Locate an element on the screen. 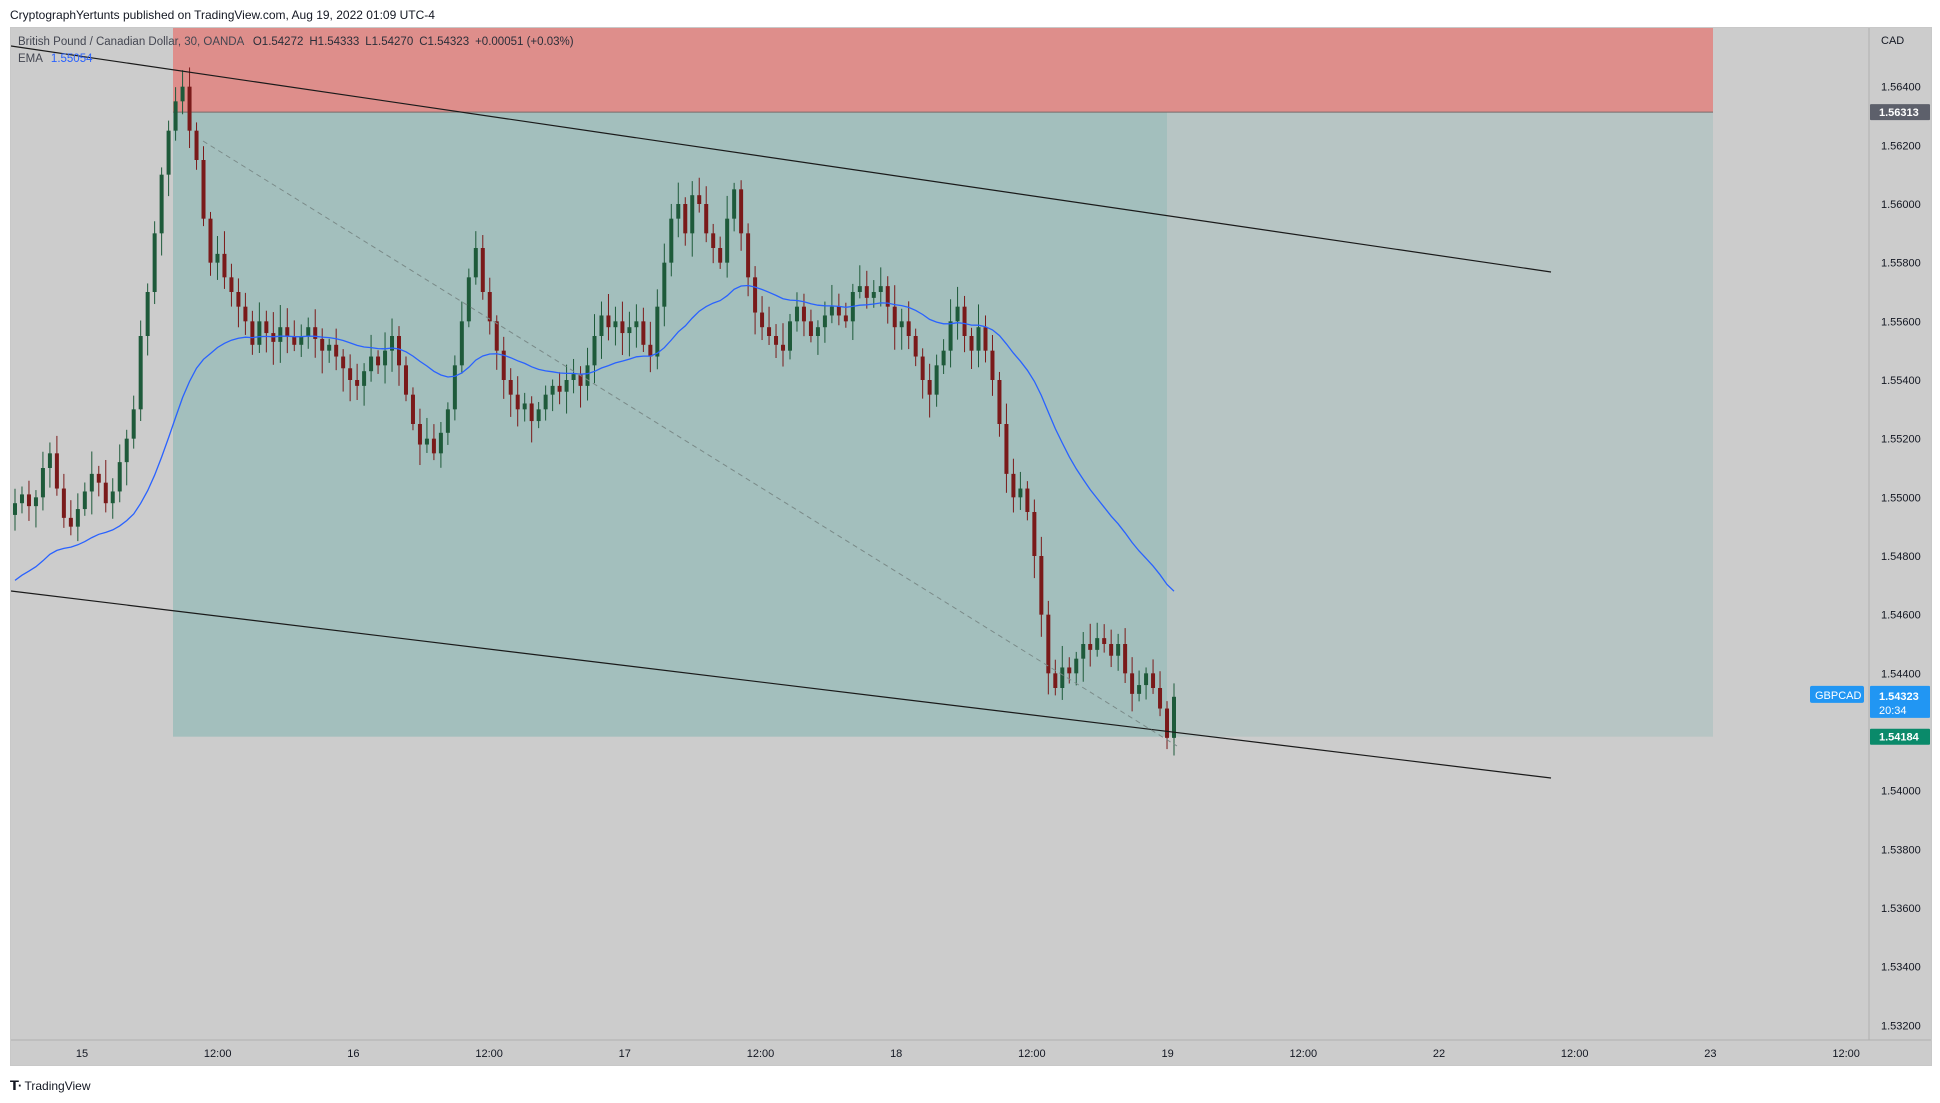 The image size is (1940, 1103). price-tick-label: 1.54800 is located at coordinates (1901, 557).